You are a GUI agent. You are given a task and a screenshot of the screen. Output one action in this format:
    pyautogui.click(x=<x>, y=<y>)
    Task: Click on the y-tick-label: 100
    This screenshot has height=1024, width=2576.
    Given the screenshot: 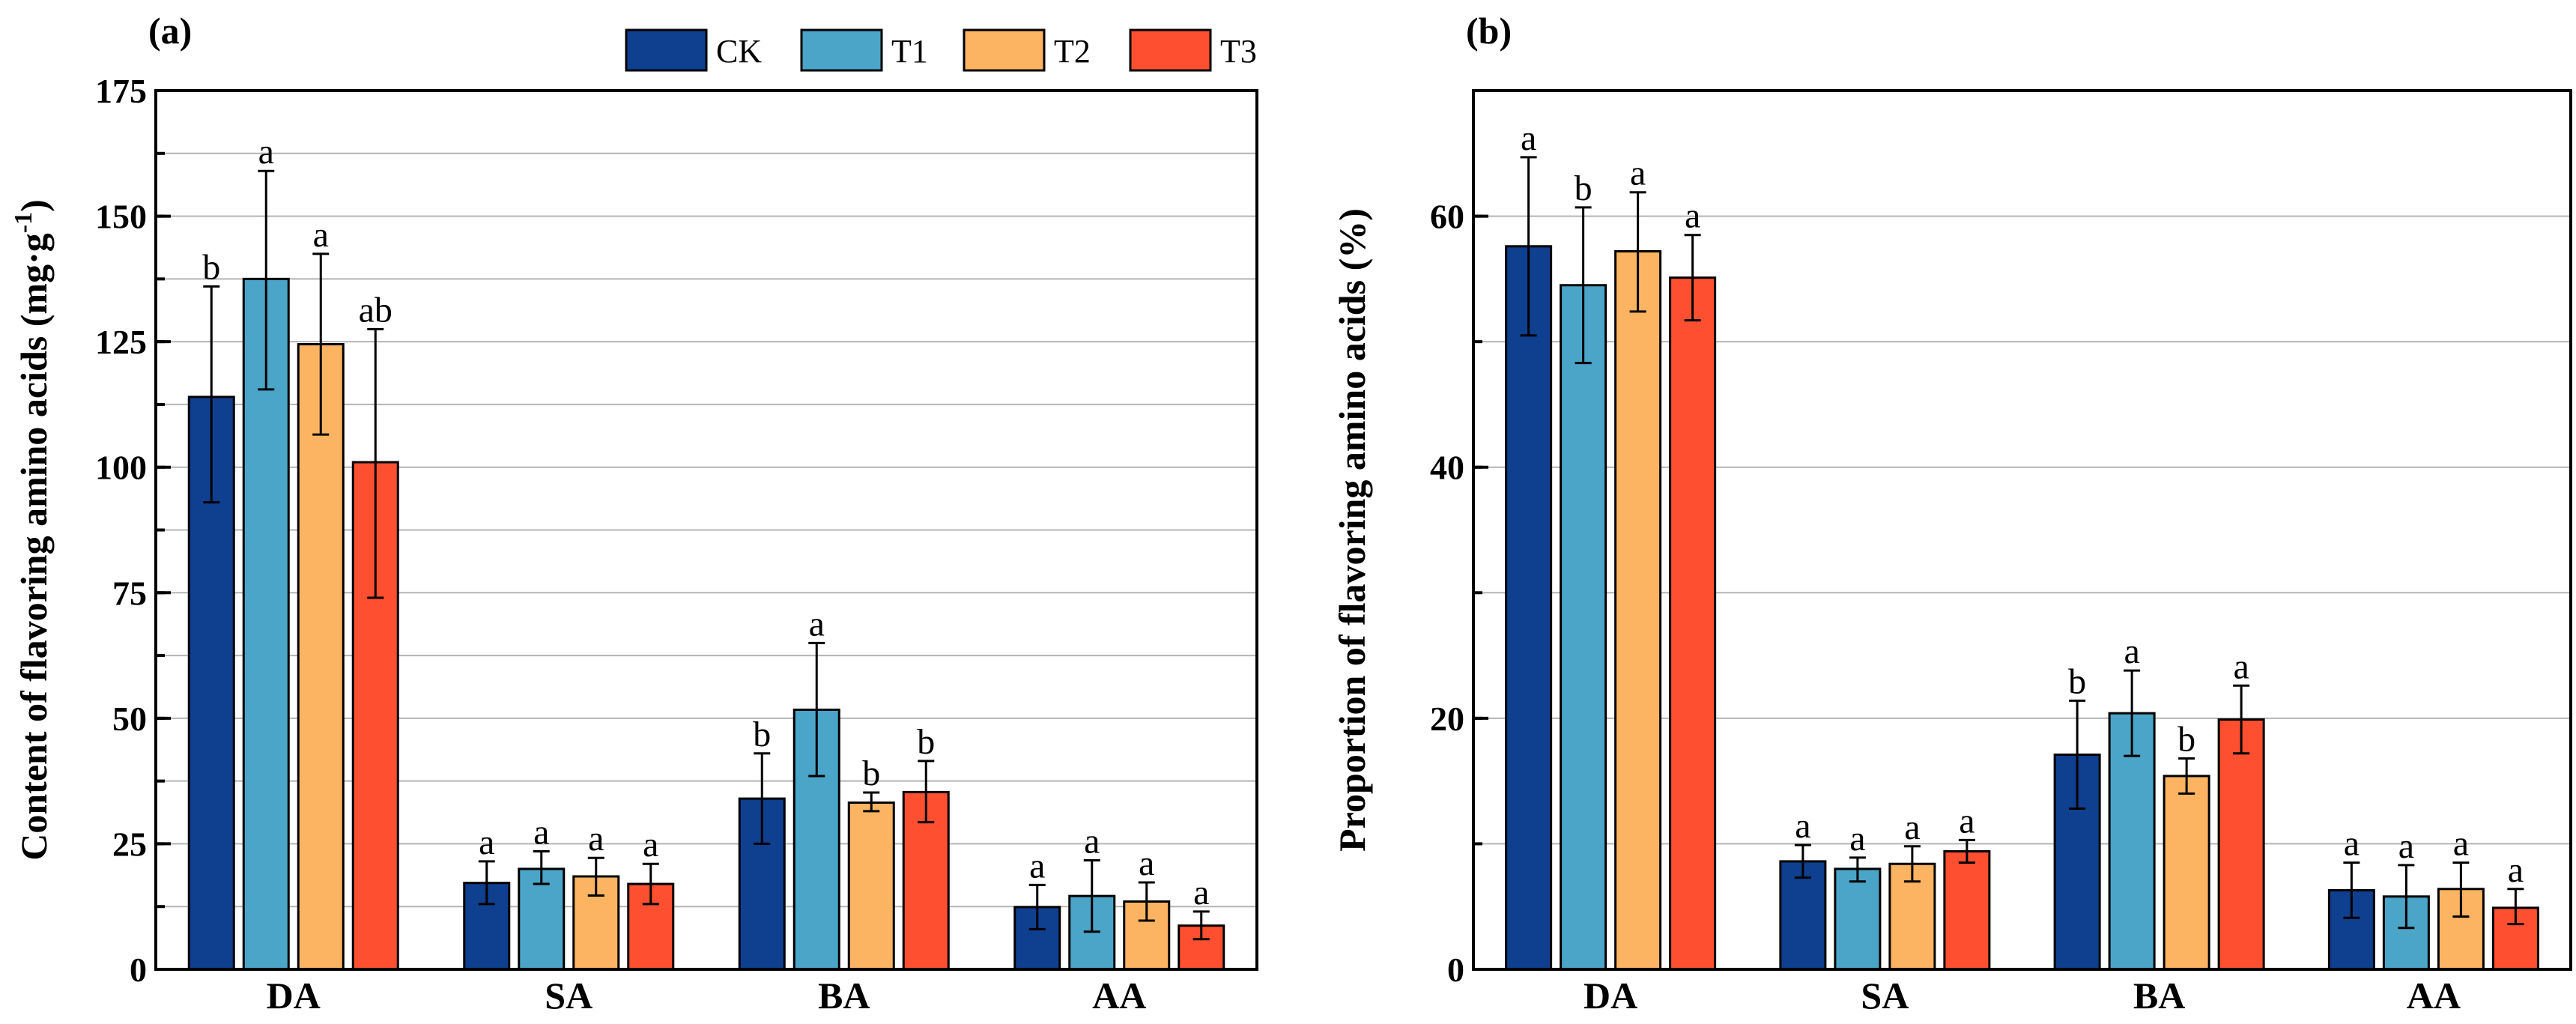 What is the action you would take?
    pyautogui.click(x=121, y=468)
    